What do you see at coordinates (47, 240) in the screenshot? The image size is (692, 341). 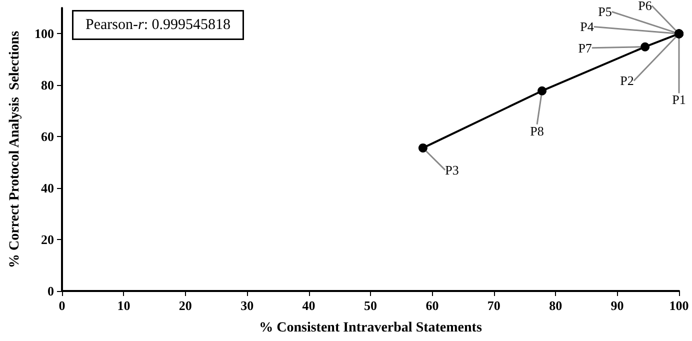 I see `y-tick-label: 20` at bounding box center [47, 240].